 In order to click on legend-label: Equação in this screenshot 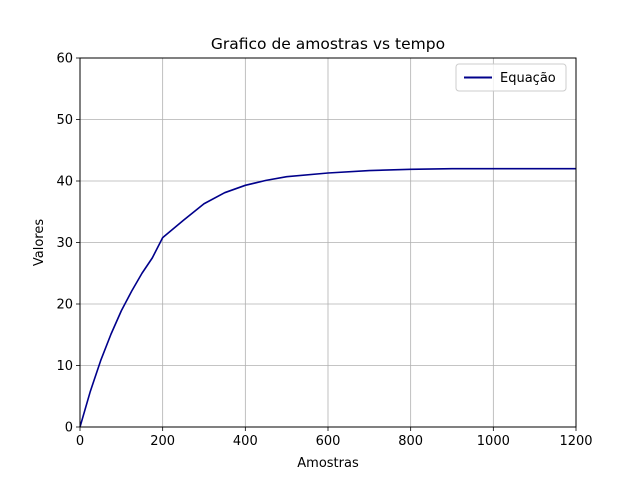, I will do `click(528, 78)`.